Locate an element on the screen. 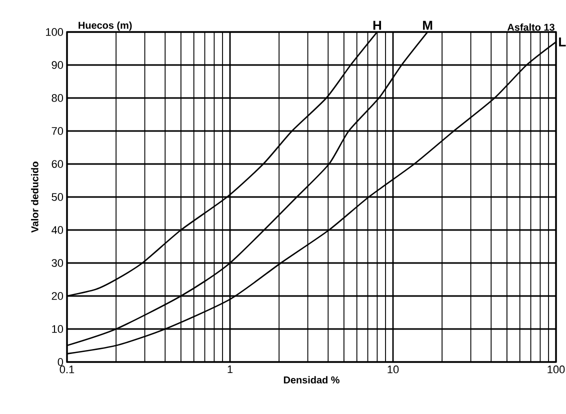  y-tick-label: 30 is located at coordinates (58, 263).